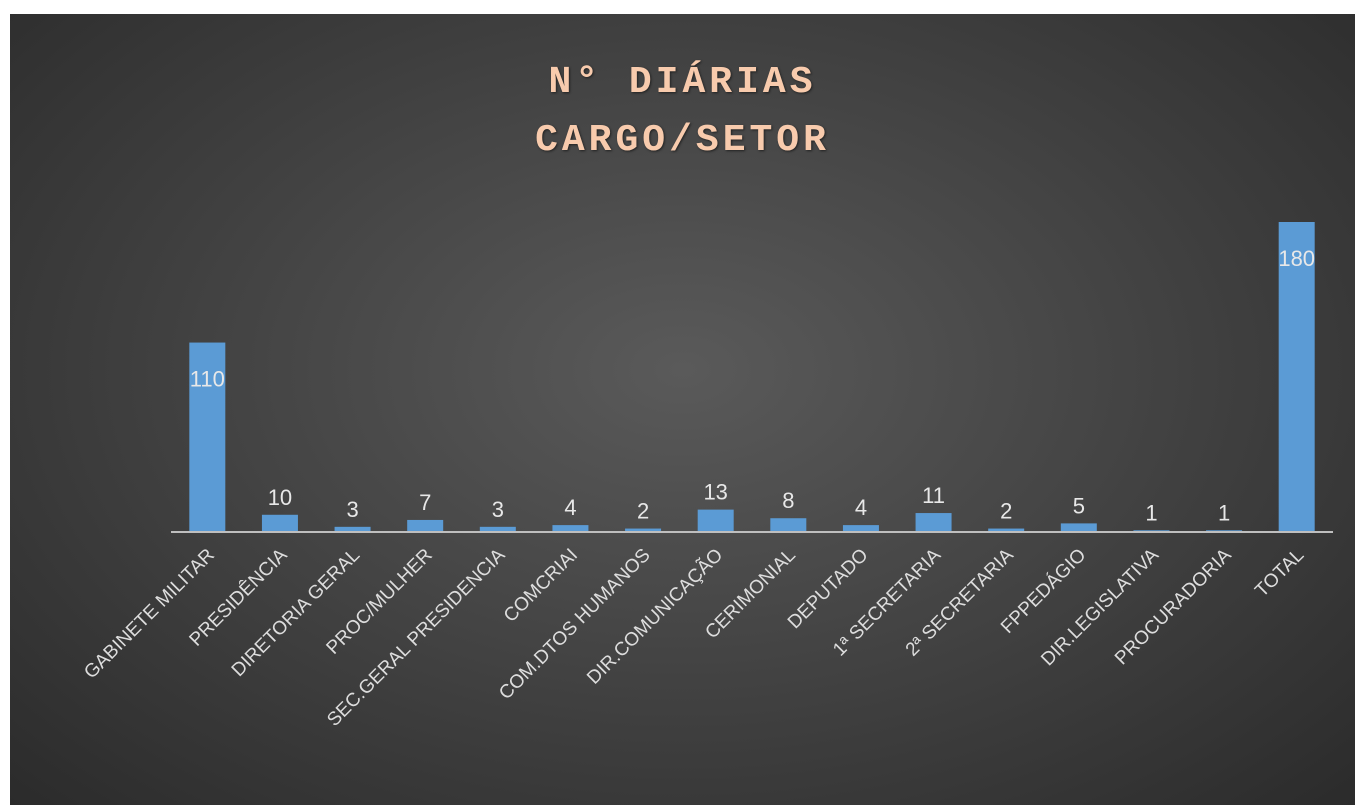  Describe the element at coordinates (933, 495) in the screenshot. I see `data-label: 11` at that location.